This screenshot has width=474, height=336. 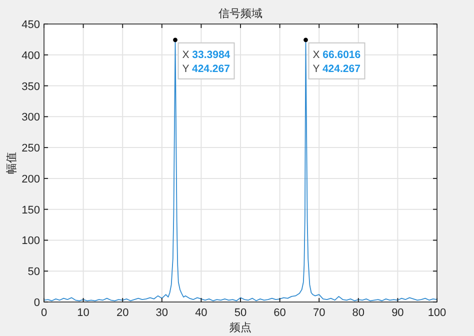 I want to click on y-tick-label: 300, so click(x=31, y=118).